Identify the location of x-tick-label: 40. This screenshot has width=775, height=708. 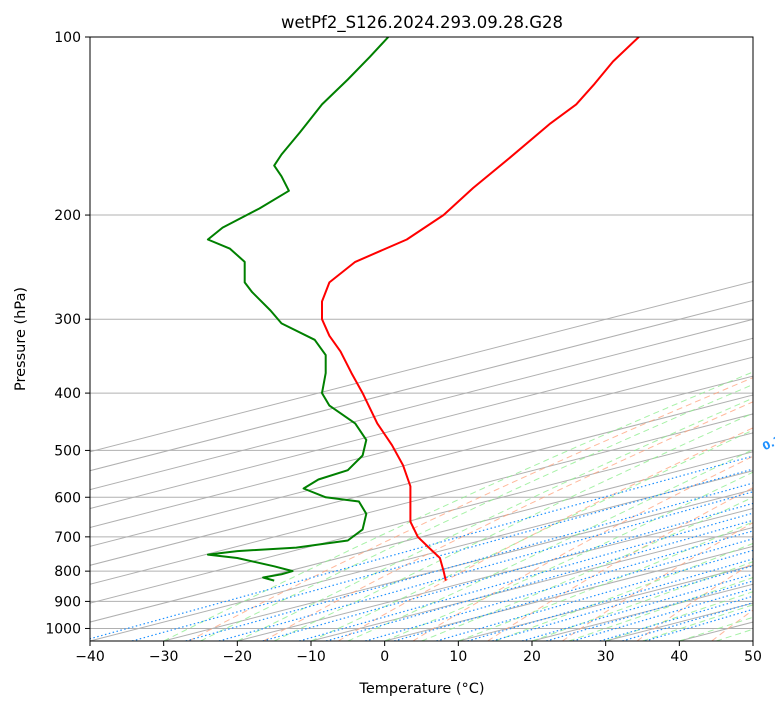
(679, 657).